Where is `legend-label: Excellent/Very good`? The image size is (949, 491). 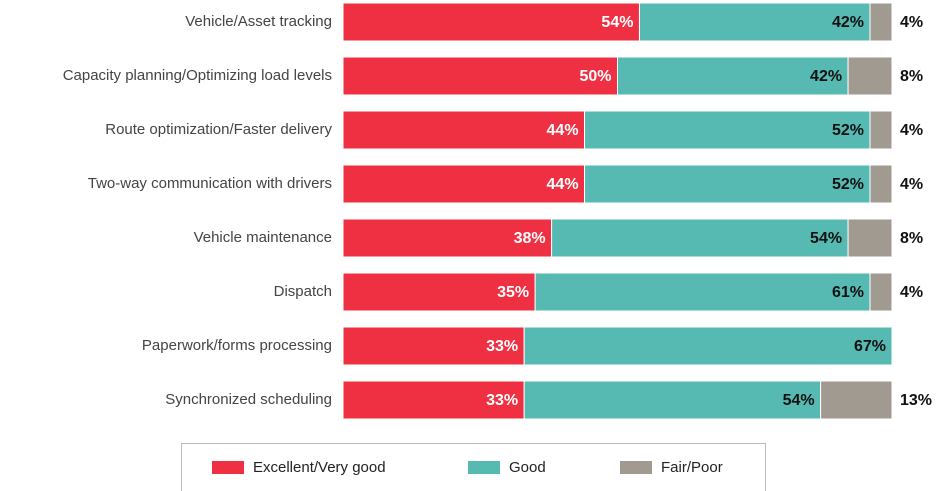
legend-label: Excellent/Very good is located at coordinates (319, 467).